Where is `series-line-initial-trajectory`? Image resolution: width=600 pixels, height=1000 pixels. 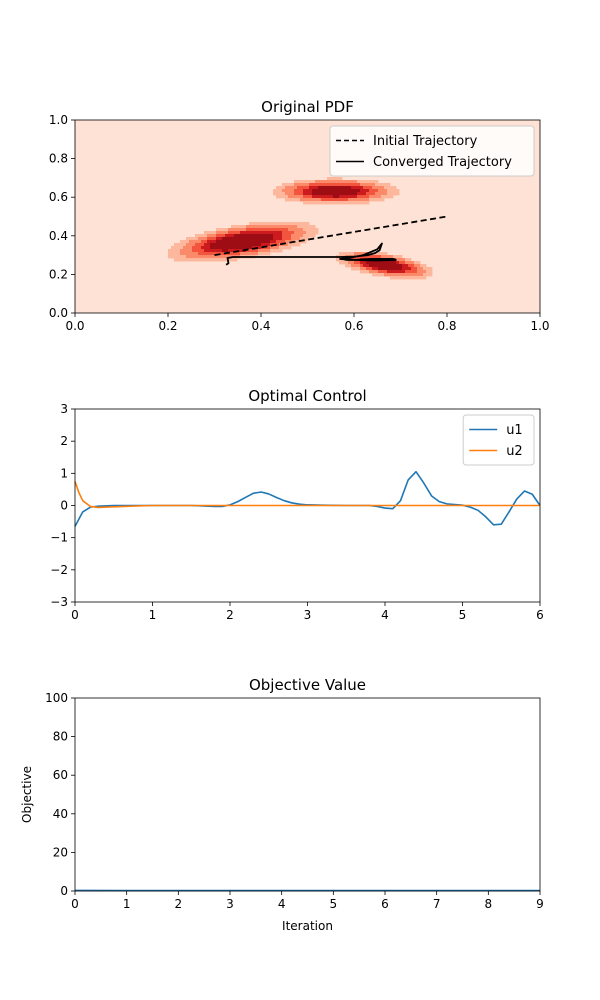
series-line-initial-trajectory is located at coordinates (331, 235).